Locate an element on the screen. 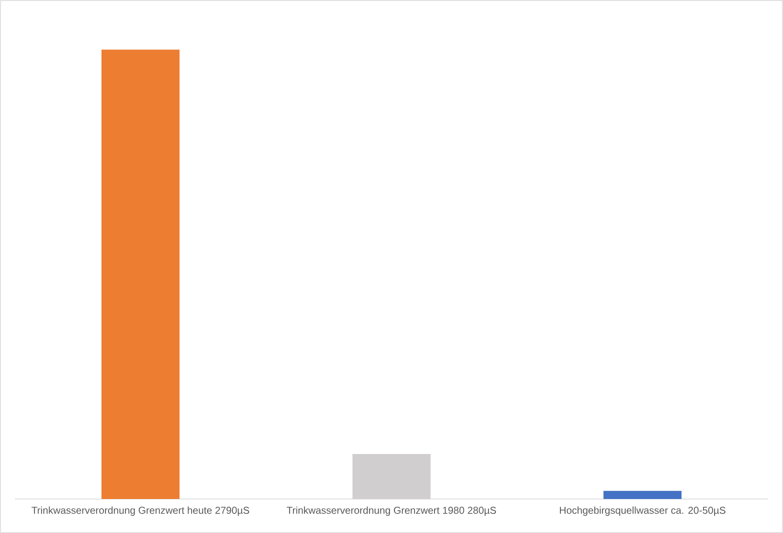 This screenshot has width=783, height=533. x-tick-label: Hochgebirgsquellwasser ca. 20-50µS is located at coordinates (643, 511).